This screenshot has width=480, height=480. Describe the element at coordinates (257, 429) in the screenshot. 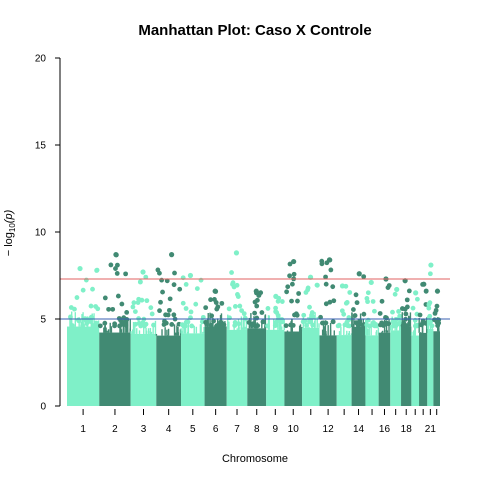

I see `x-tick-label: 8` at that location.